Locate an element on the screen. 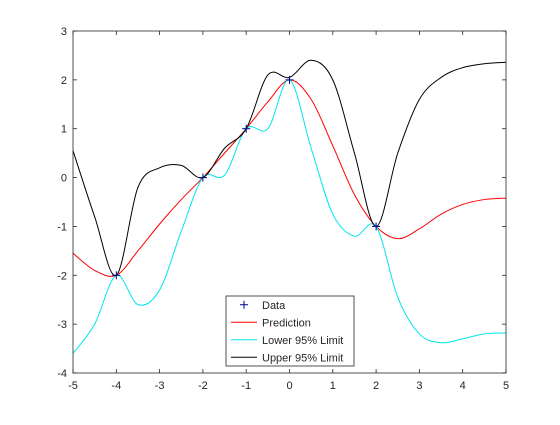 This screenshot has width=560, height=425. x-tick-label: 3 is located at coordinates (419, 386).